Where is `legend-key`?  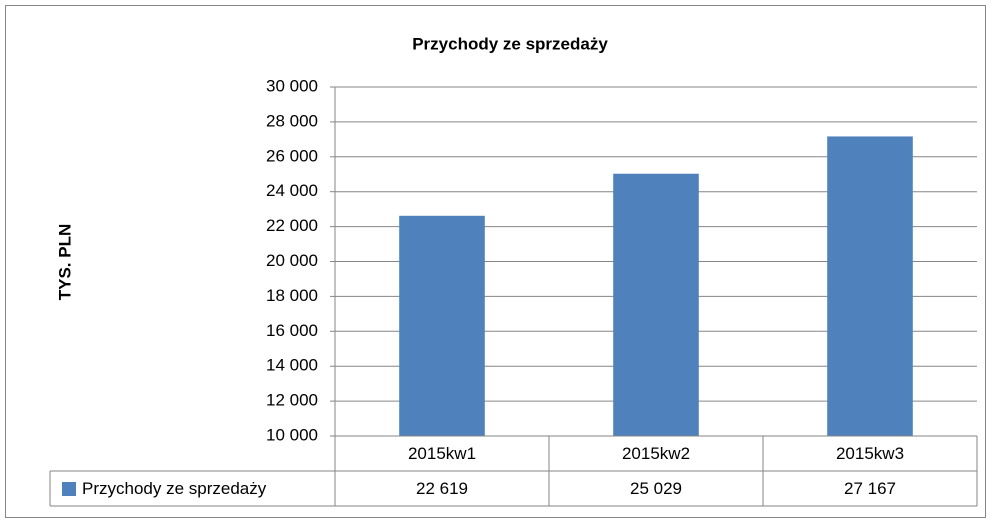
legend-key is located at coordinates (69, 489).